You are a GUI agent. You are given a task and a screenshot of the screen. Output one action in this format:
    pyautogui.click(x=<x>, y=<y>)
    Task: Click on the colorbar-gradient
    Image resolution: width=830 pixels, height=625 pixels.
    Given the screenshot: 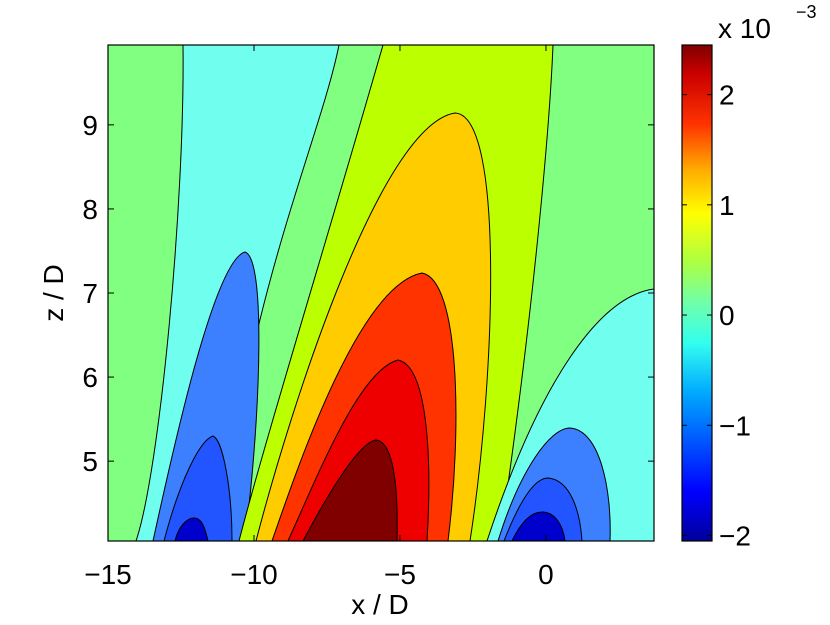 What is the action you would take?
    pyautogui.click(x=697, y=293)
    